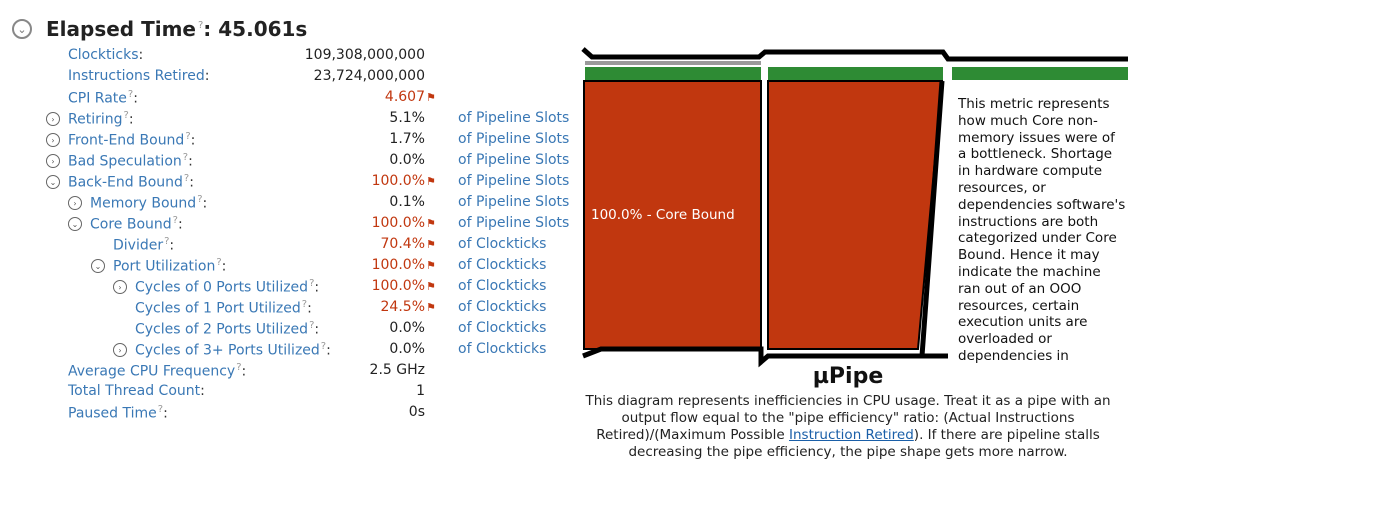  Describe the element at coordinates (227, 287) in the screenshot. I see `metric-label: Cycles of 0 Ports Utilized?:` at that location.